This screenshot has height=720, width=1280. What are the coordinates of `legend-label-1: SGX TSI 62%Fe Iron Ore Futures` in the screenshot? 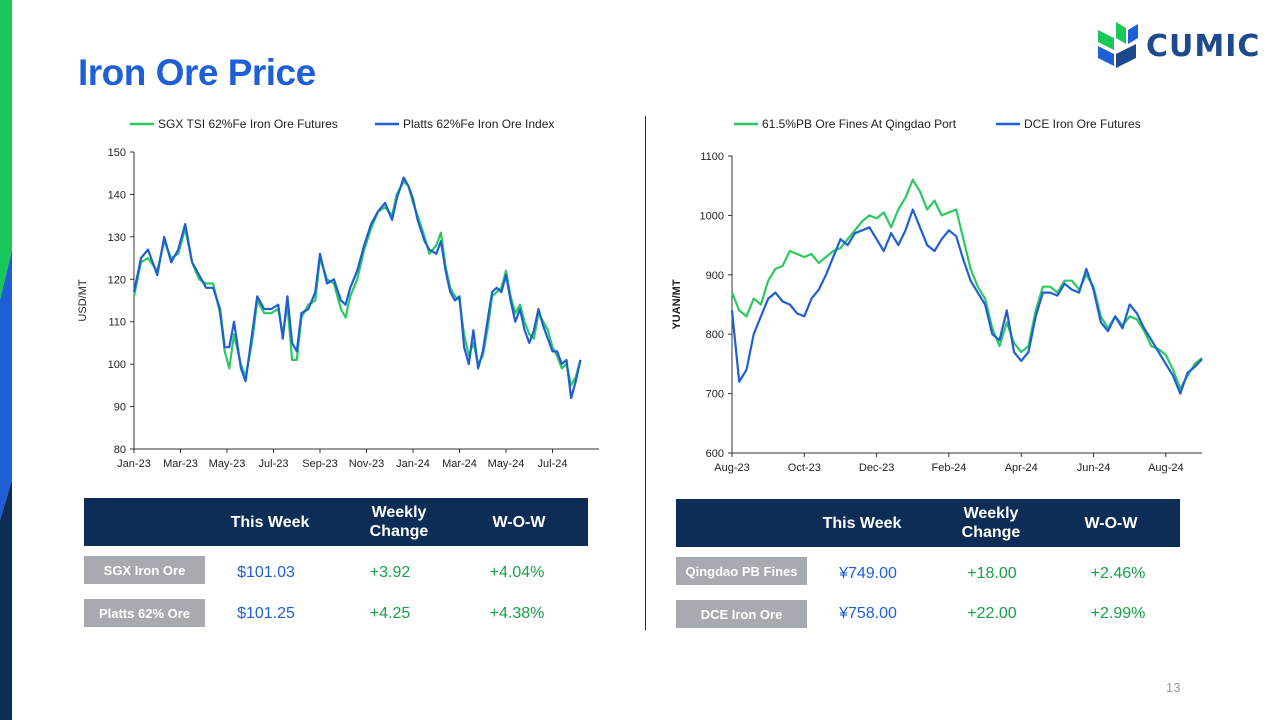 It's located at (248, 124).